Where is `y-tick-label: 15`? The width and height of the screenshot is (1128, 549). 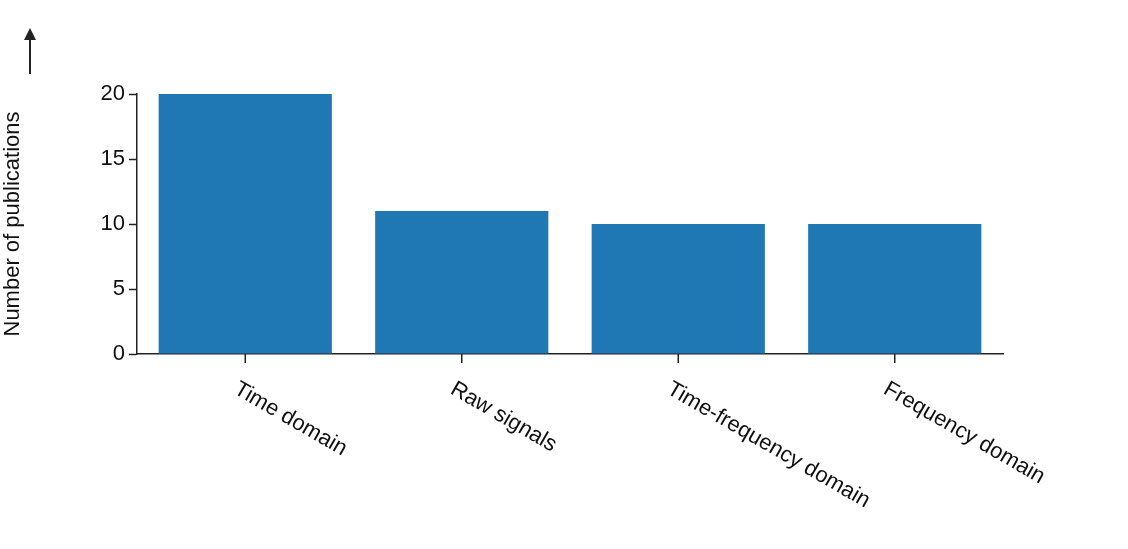 y-tick-label: 15 is located at coordinates (112, 158).